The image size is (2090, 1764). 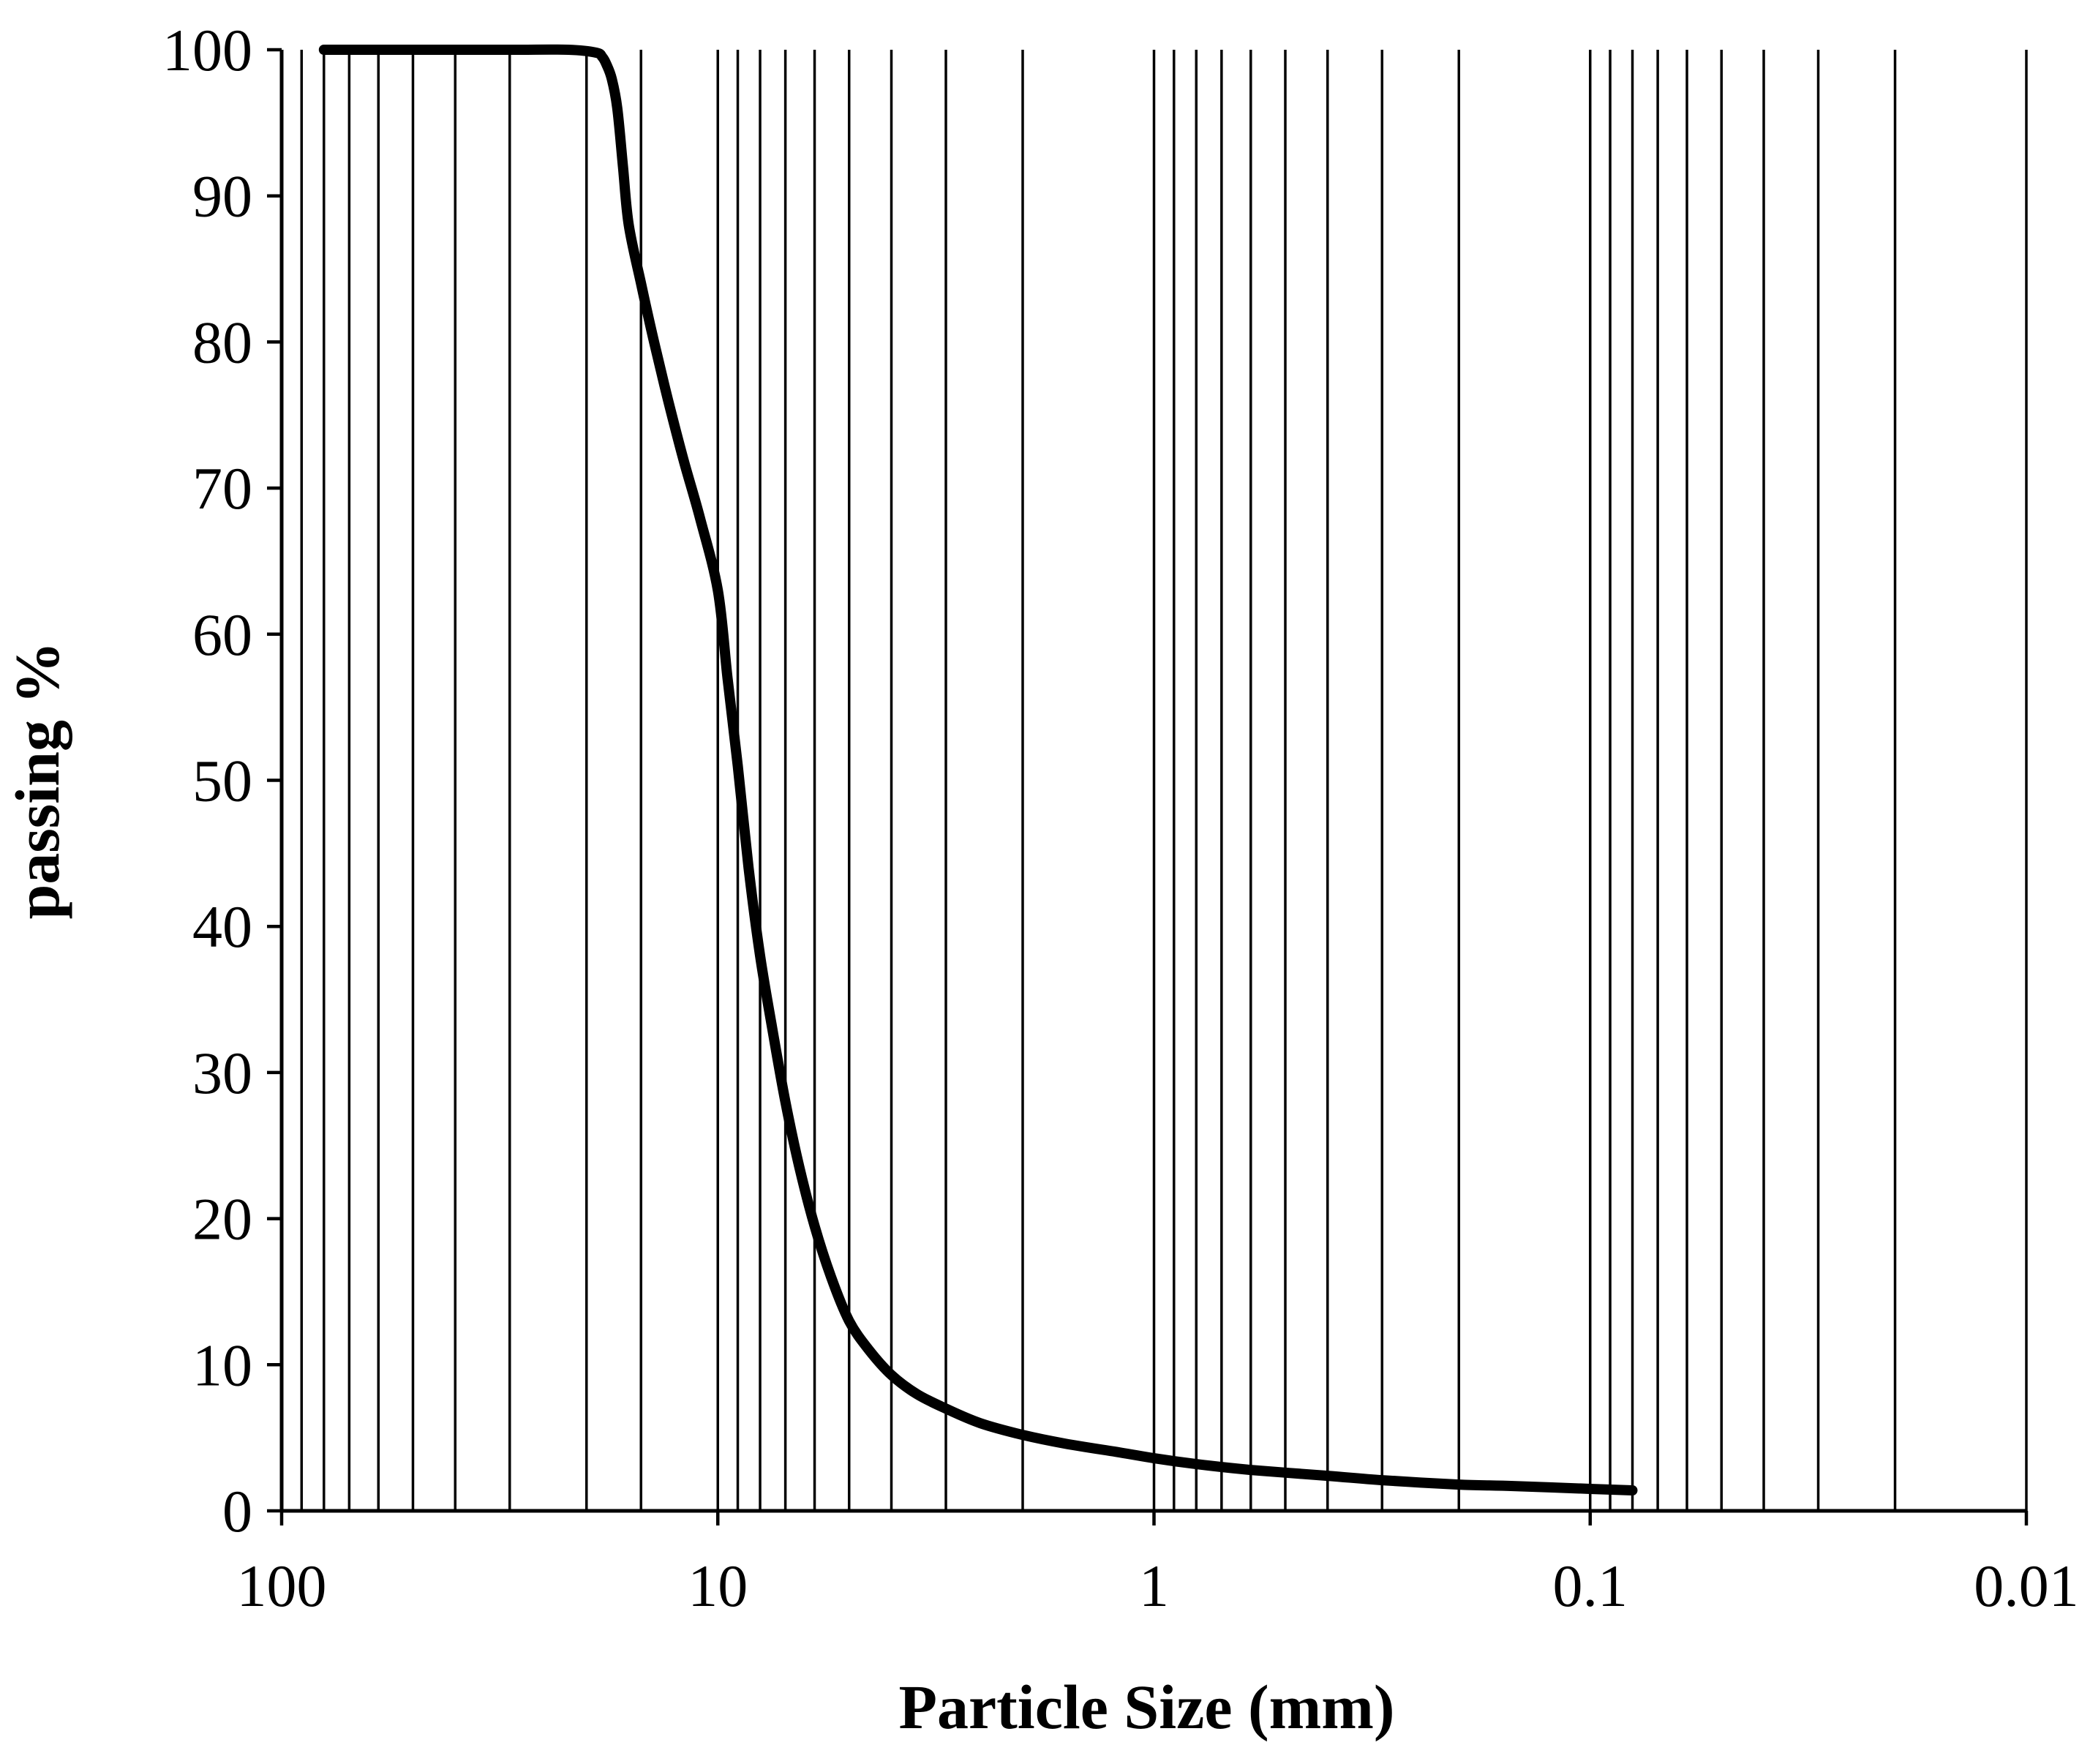 What do you see at coordinates (1146, 1707) in the screenshot?
I see `x-axis-title: Particle Size (mm)` at bounding box center [1146, 1707].